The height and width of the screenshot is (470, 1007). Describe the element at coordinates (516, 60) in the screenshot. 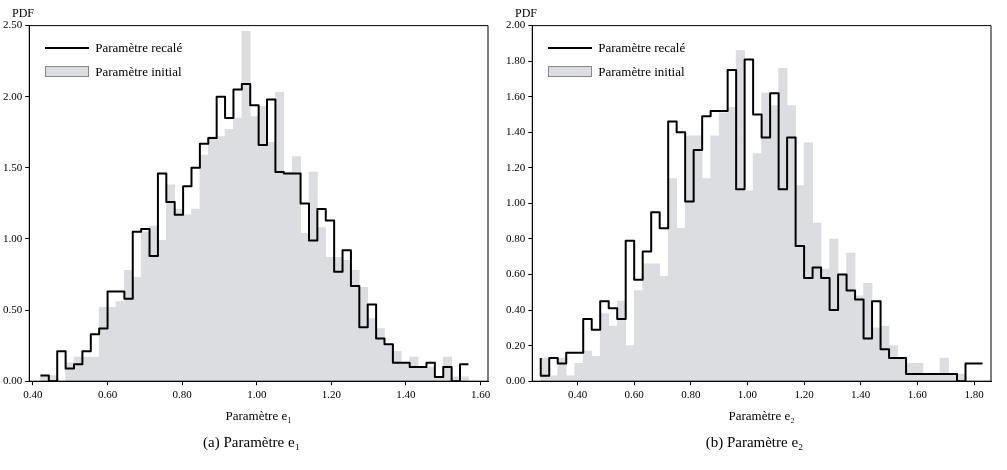

I see `y-tick-label: 1.80` at that location.